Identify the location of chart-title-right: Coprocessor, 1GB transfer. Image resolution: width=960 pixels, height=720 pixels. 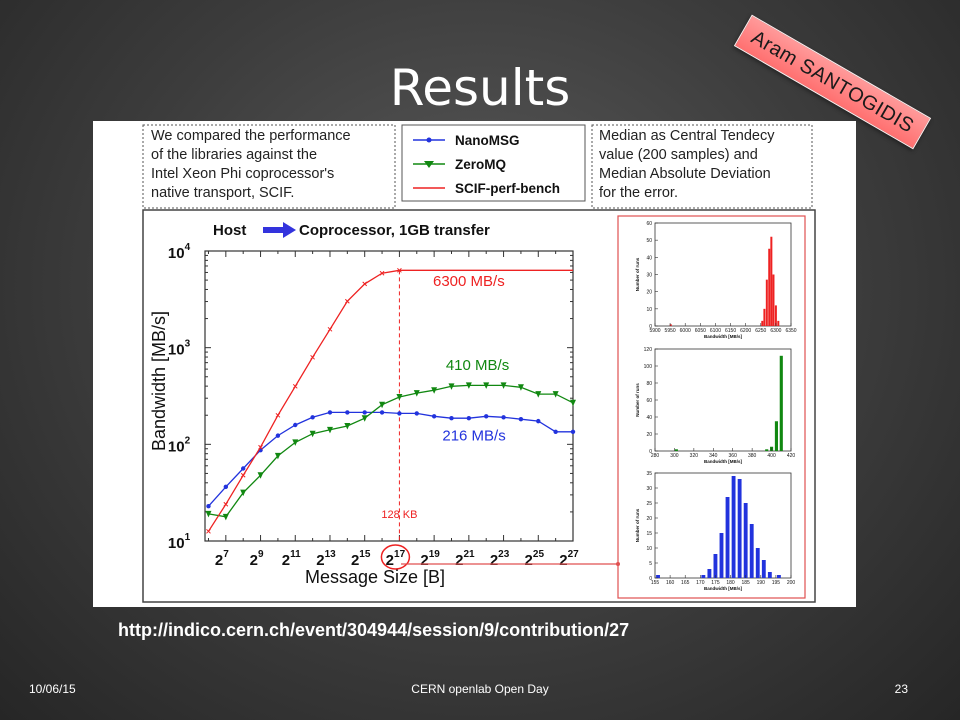
(394, 230).